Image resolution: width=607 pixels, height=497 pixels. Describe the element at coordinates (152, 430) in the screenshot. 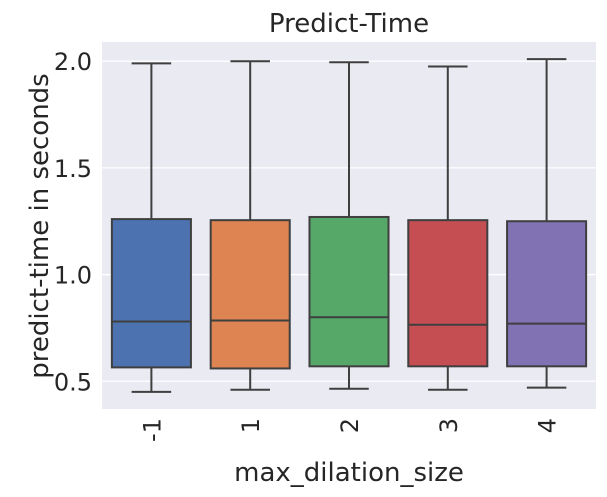

I see `x-tick-label: -1` at that location.